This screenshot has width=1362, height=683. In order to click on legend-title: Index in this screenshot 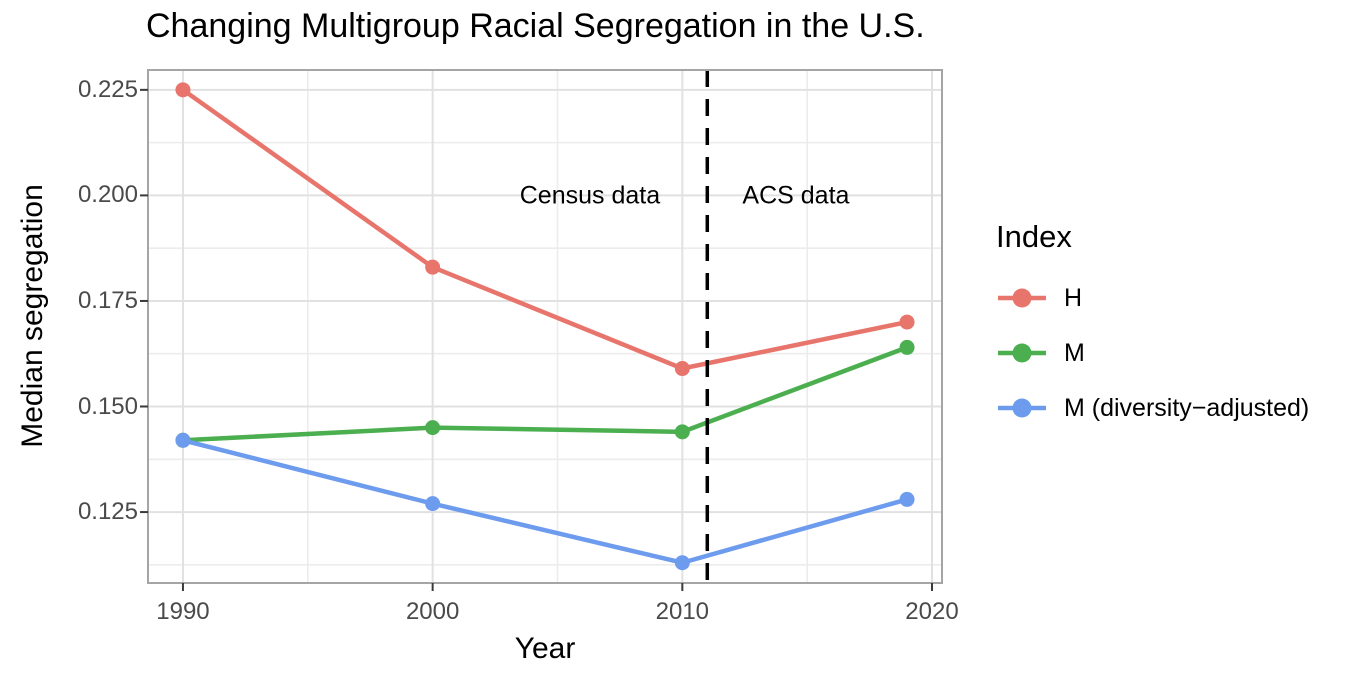, I will do `click(1034, 236)`.